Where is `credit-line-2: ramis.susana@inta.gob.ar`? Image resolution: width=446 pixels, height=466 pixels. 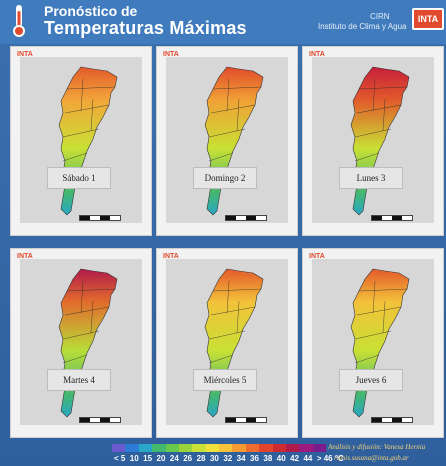
credit-line-2: ramis.susana@inta.gob.ar is located at coordinates (371, 458).